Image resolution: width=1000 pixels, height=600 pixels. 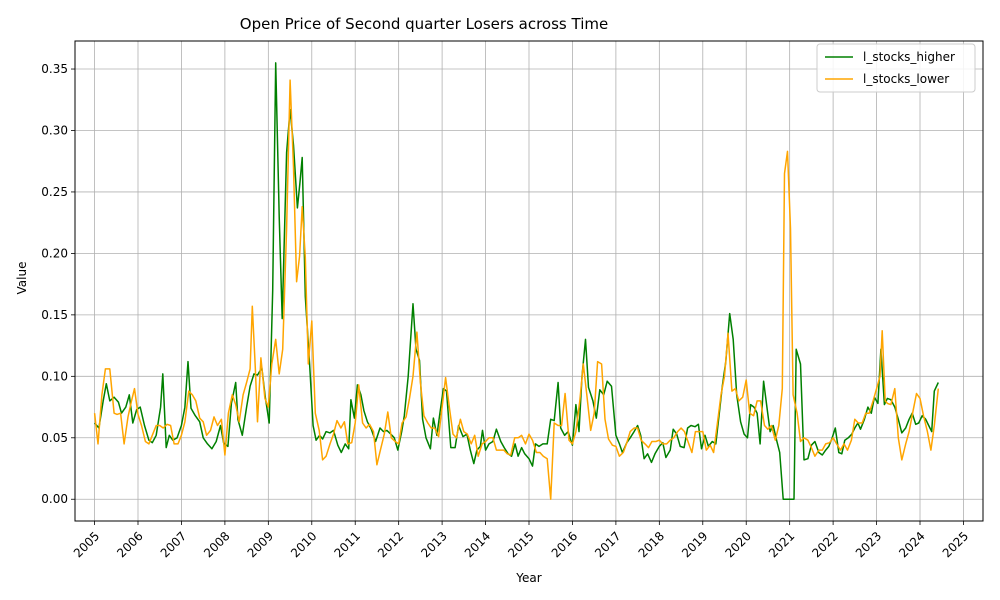 What do you see at coordinates (54, 438) in the screenshot?
I see `y-tick-label: 0.05` at bounding box center [54, 438].